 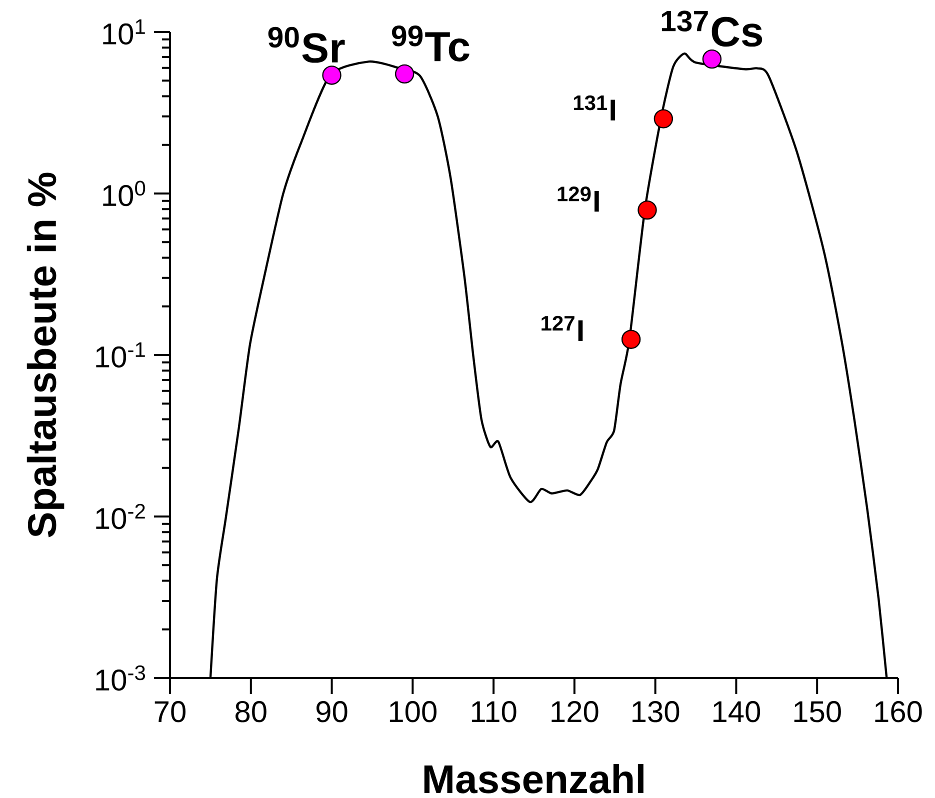 I want to click on y-tick-label: 10$^{-3}$, so click(x=121, y=678).